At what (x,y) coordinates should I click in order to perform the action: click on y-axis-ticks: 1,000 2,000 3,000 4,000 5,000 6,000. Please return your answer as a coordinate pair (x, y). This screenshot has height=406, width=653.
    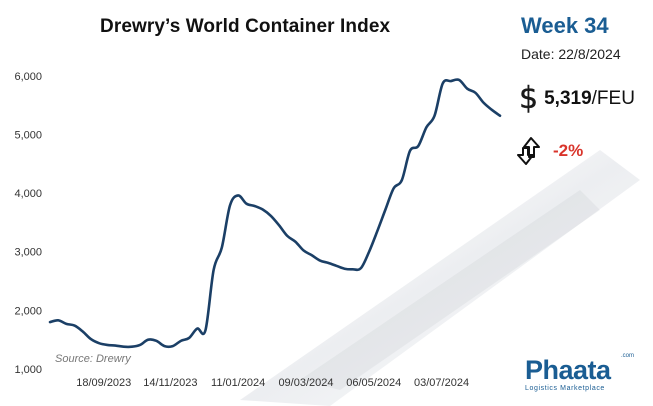
    Looking at the image, I should click on (28, 223).